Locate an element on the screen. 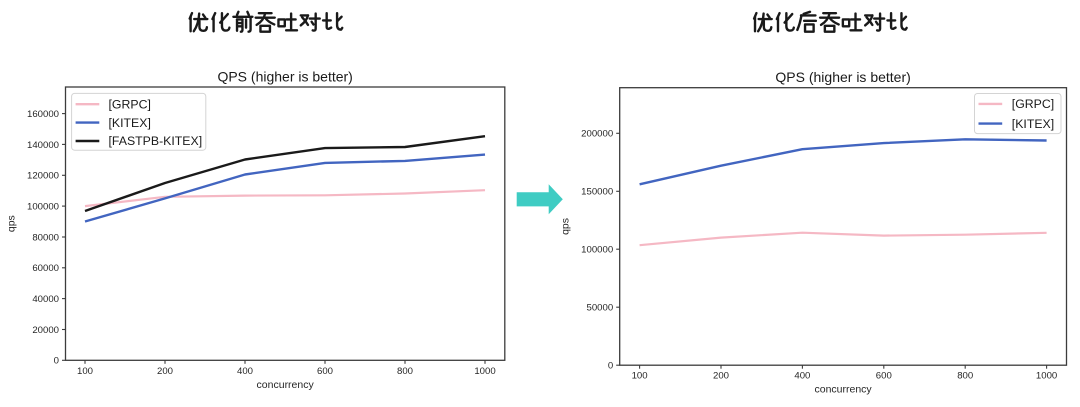  svg-text: 140000 is located at coordinates (43, 145).